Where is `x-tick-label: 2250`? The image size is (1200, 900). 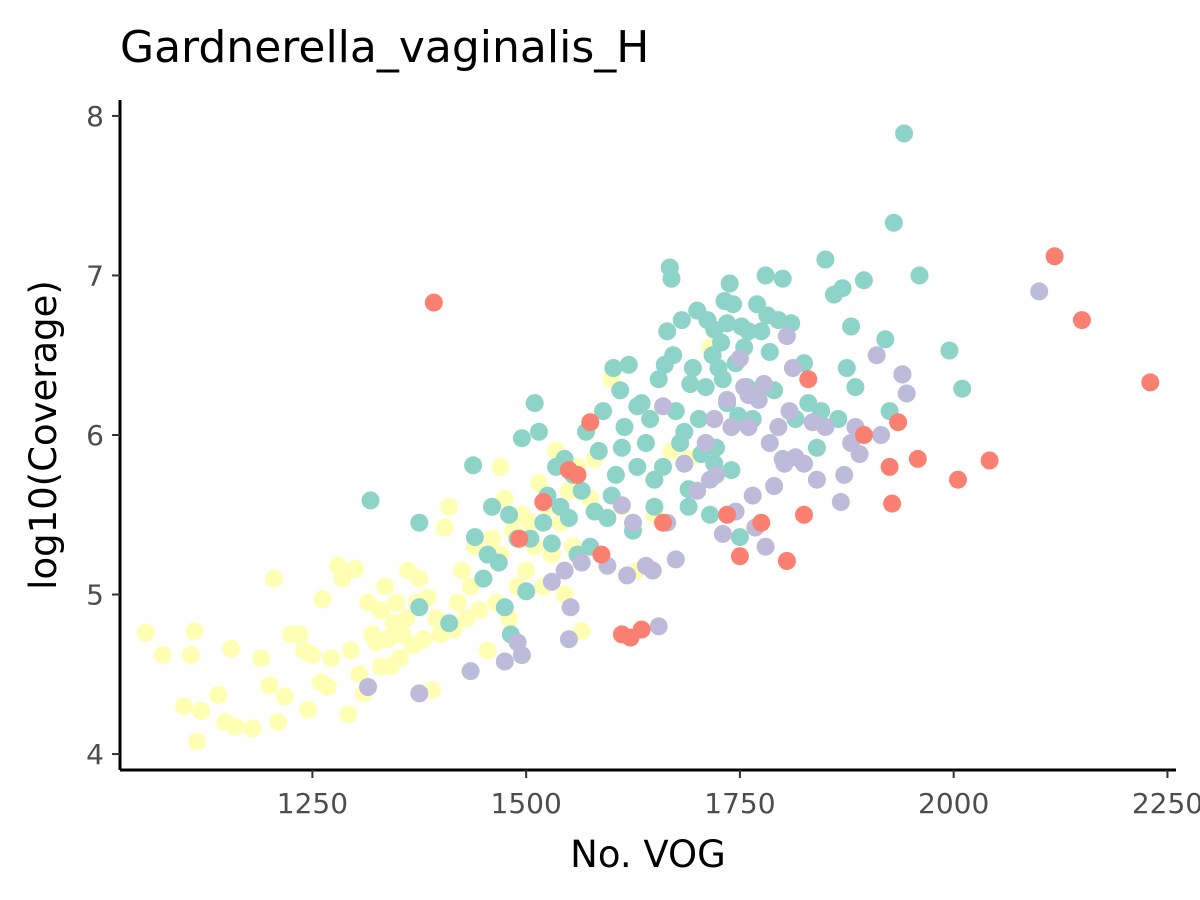 x-tick-label: 2250 is located at coordinates (1166, 803).